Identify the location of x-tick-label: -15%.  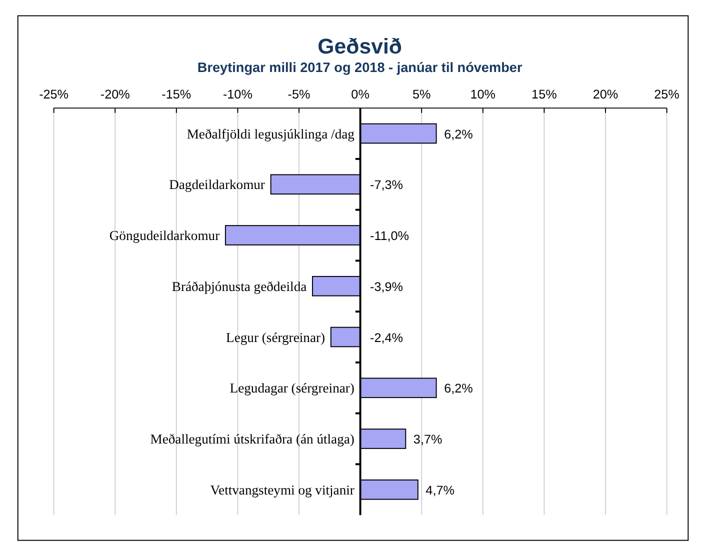
(177, 94).